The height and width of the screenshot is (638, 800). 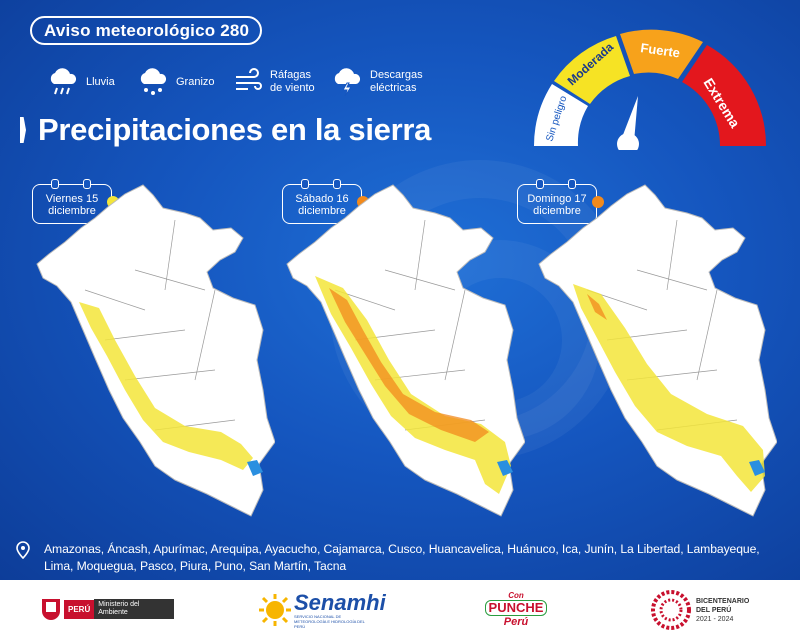 I want to click on gauge-label-strong: Fuerte, so click(x=660, y=50).